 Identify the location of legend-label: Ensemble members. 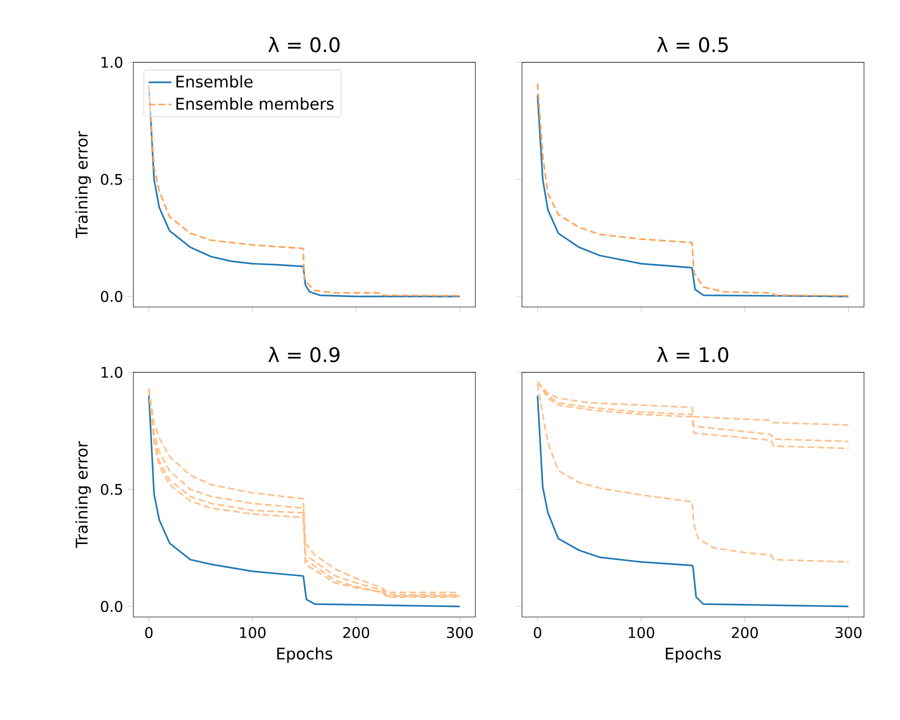
(255, 103).